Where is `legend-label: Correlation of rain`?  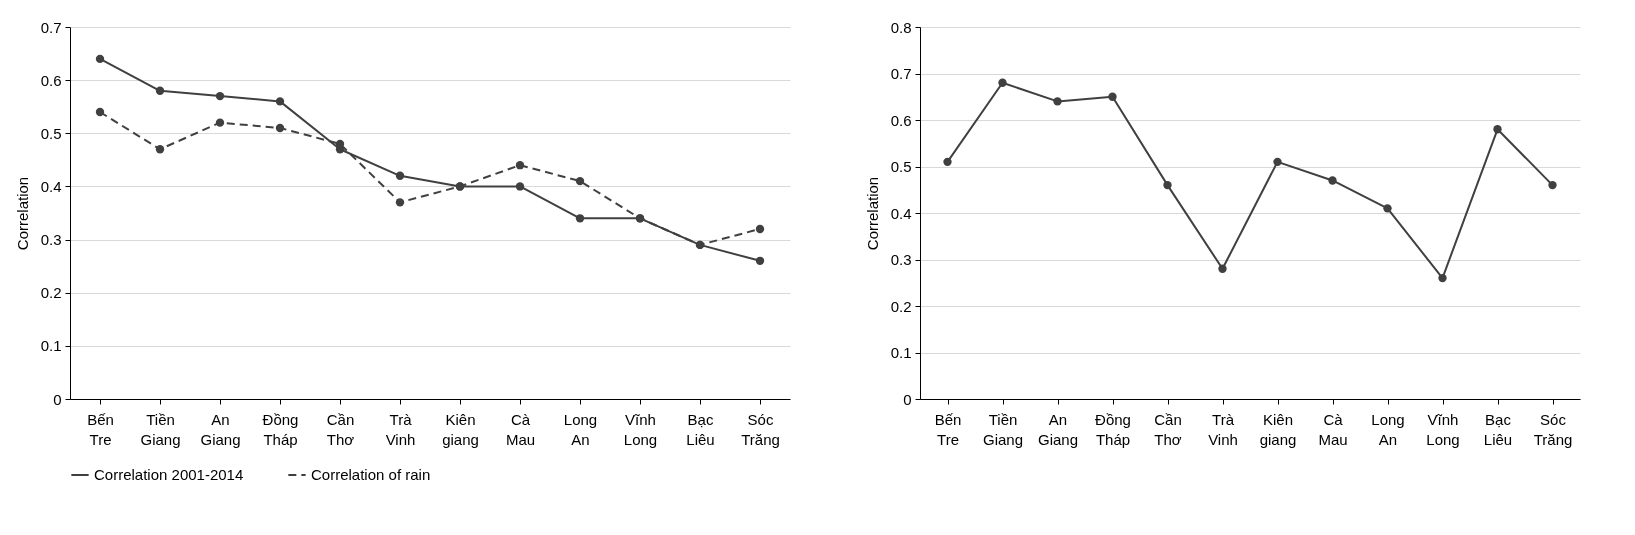 legend-label: Correlation of rain is located at coordinates (371, 474).